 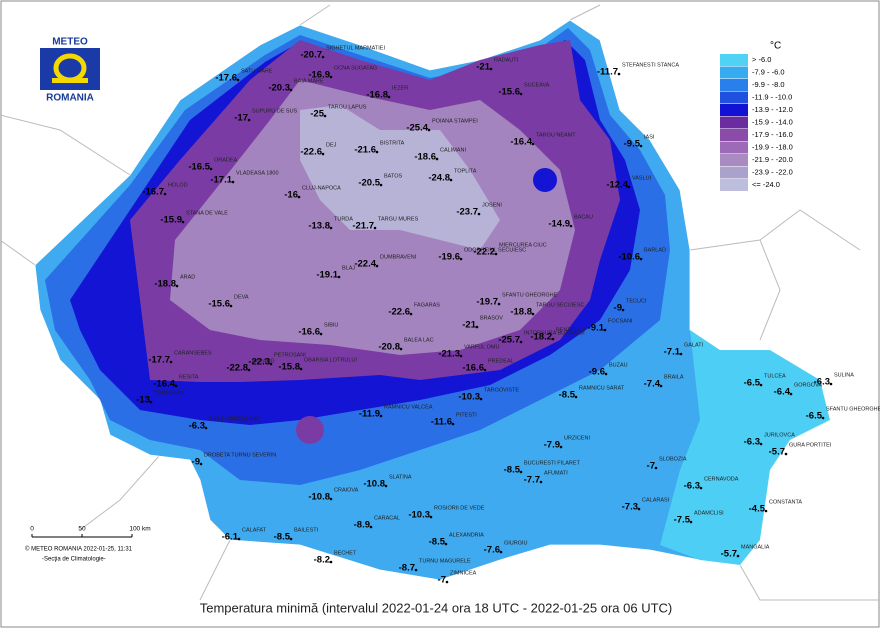 I want to click on station-name: FAGARAS, so click(x=427, y=305).